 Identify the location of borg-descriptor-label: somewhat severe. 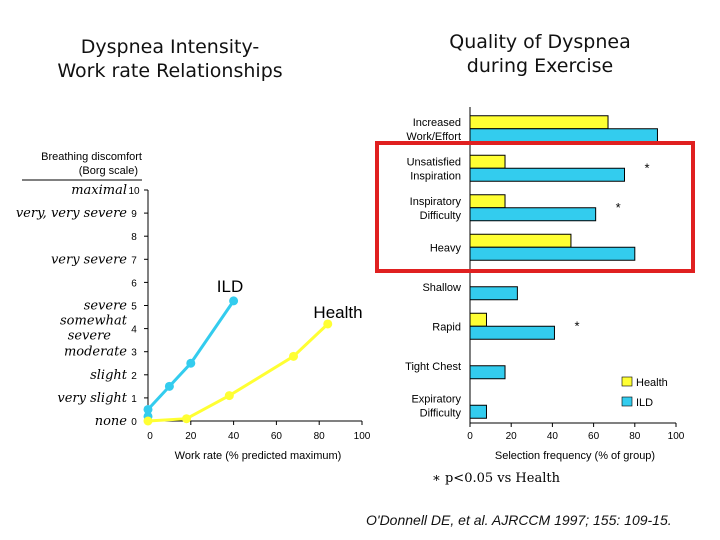
(94, 329).